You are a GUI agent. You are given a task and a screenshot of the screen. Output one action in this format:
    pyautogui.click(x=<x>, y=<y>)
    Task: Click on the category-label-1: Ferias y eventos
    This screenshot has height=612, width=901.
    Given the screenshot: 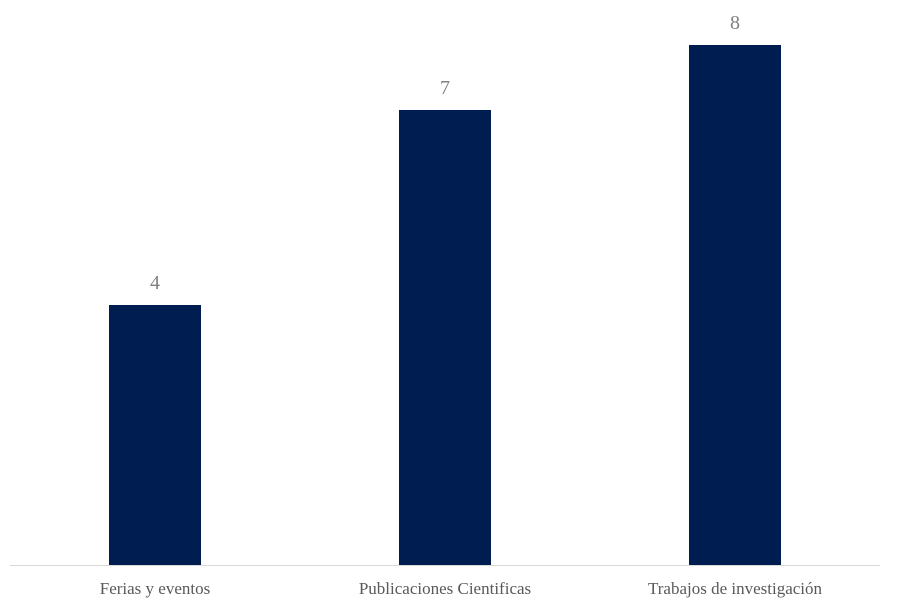 What is the action you would take?
    pyautogui.click(x=155, y=588)
    